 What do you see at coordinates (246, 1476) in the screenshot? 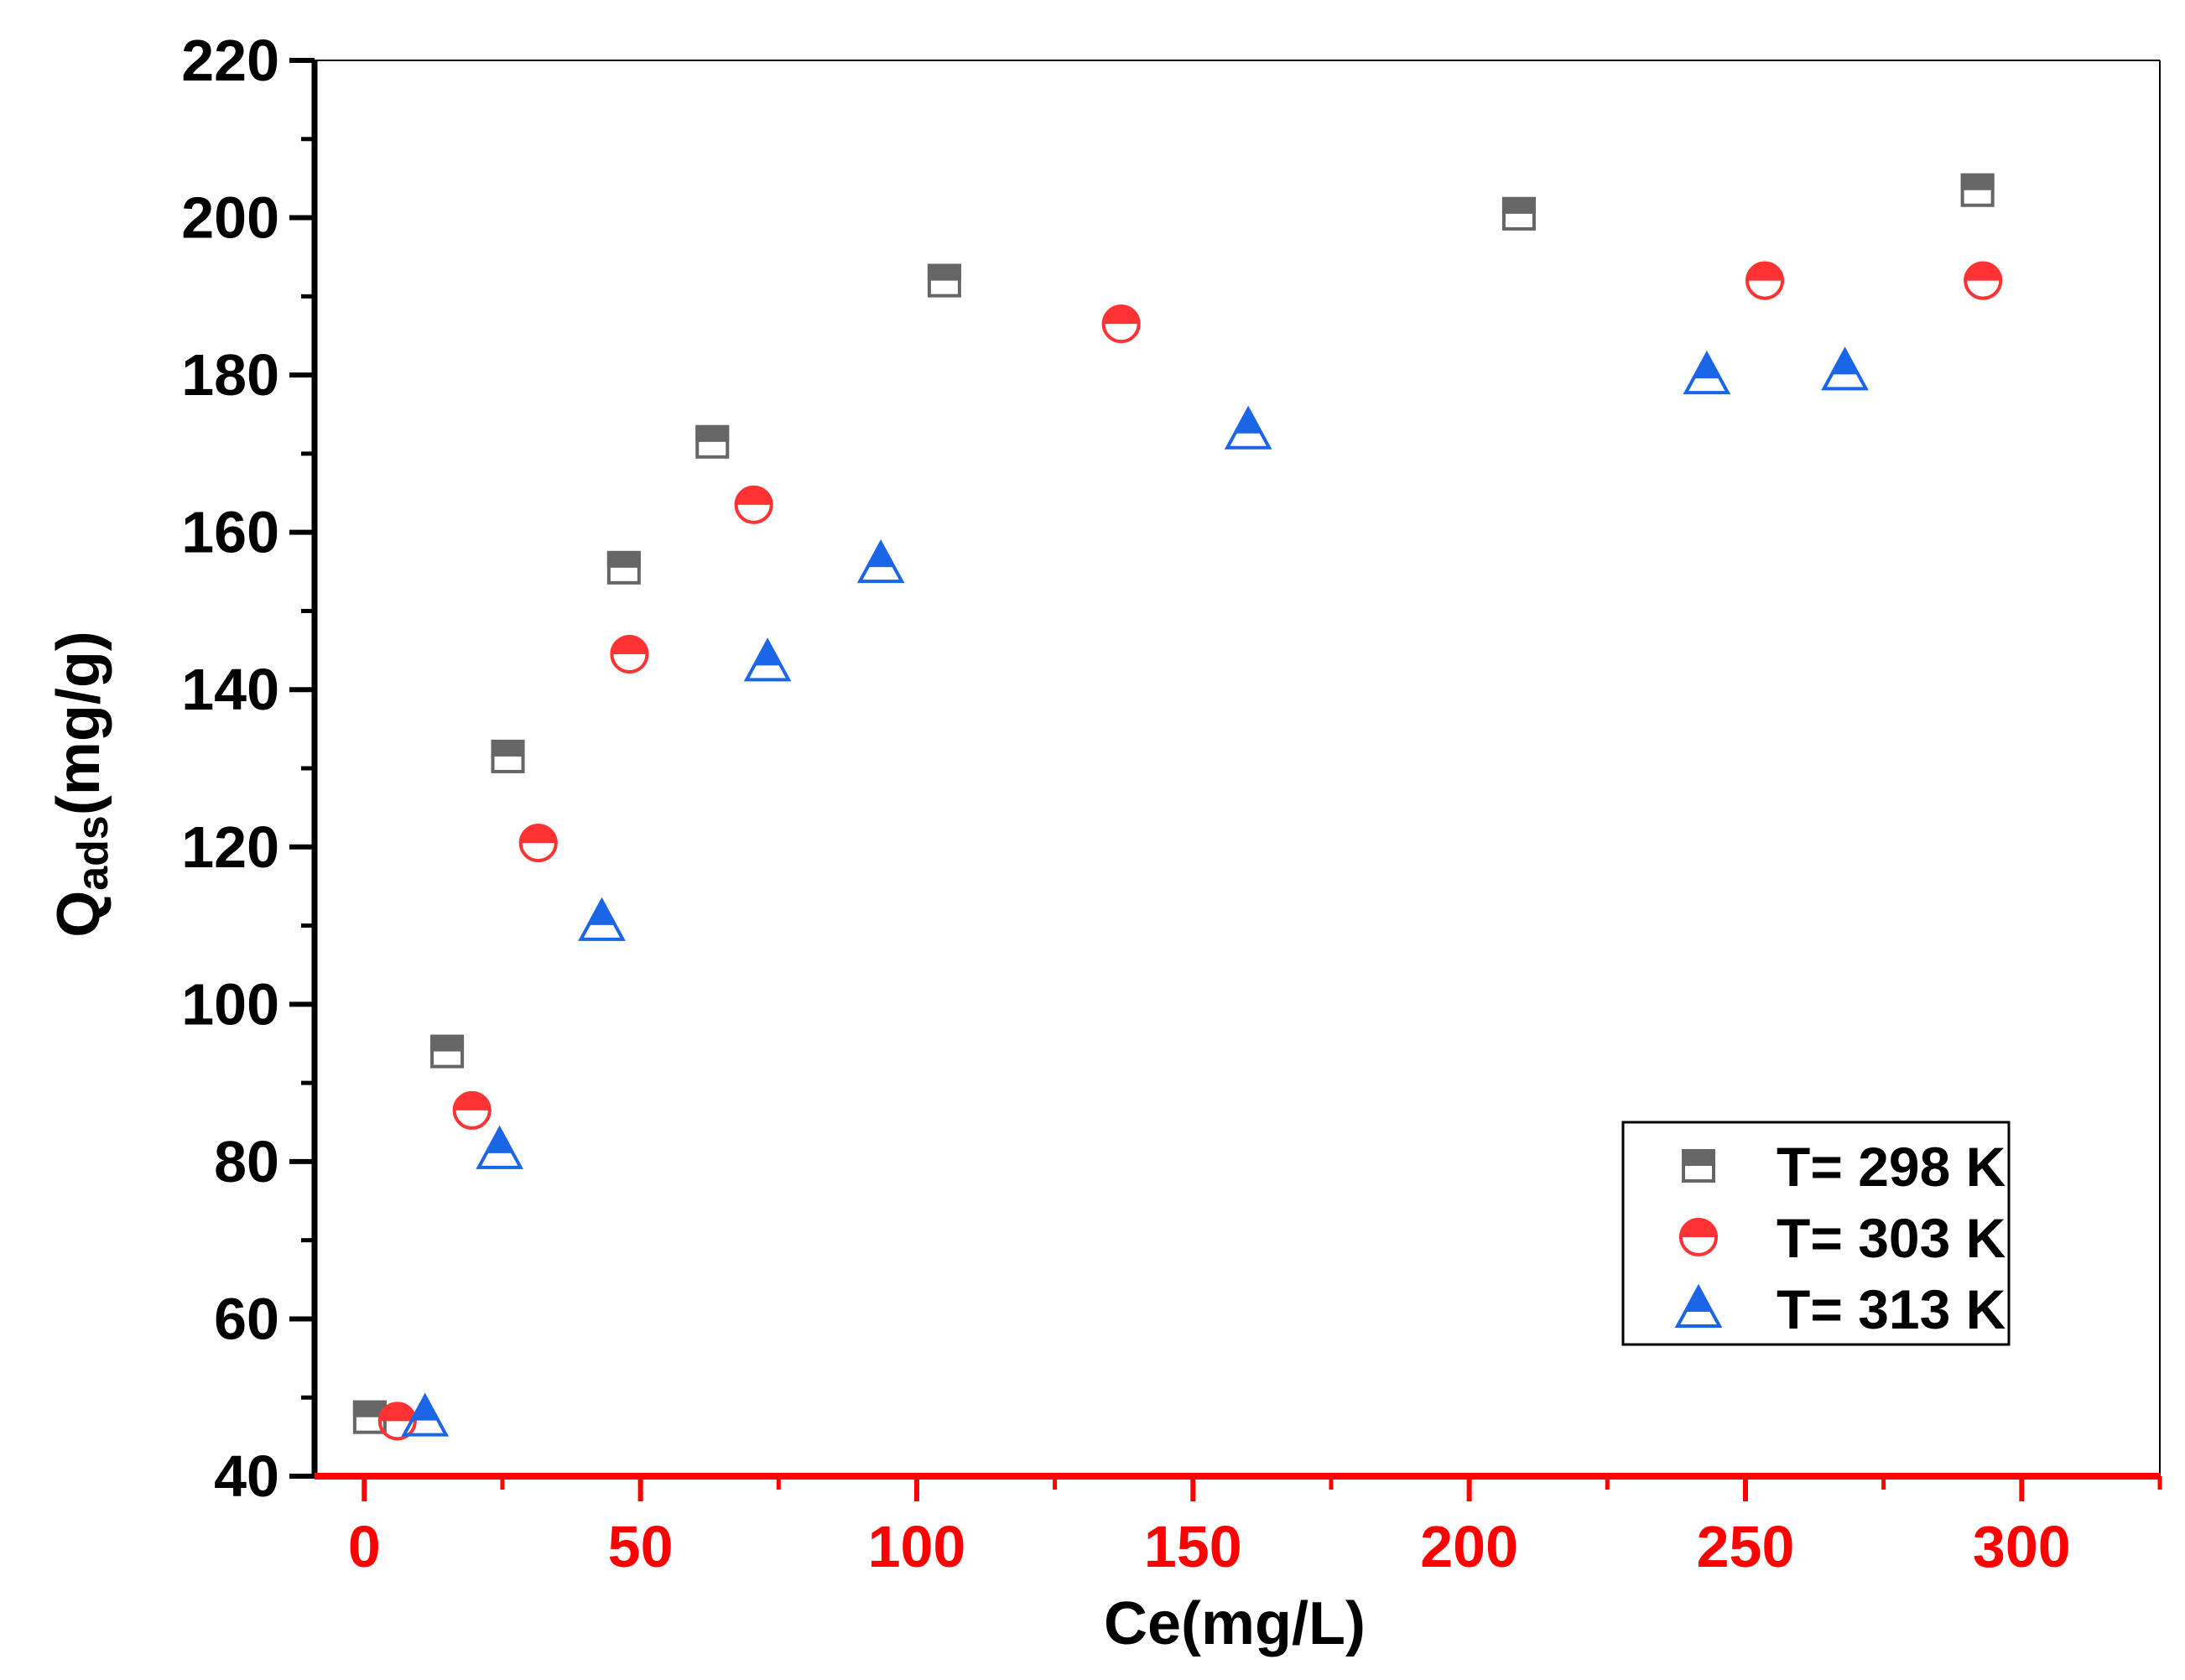
I see `y-tick-label: 40` at bounding box center [246, 1476].